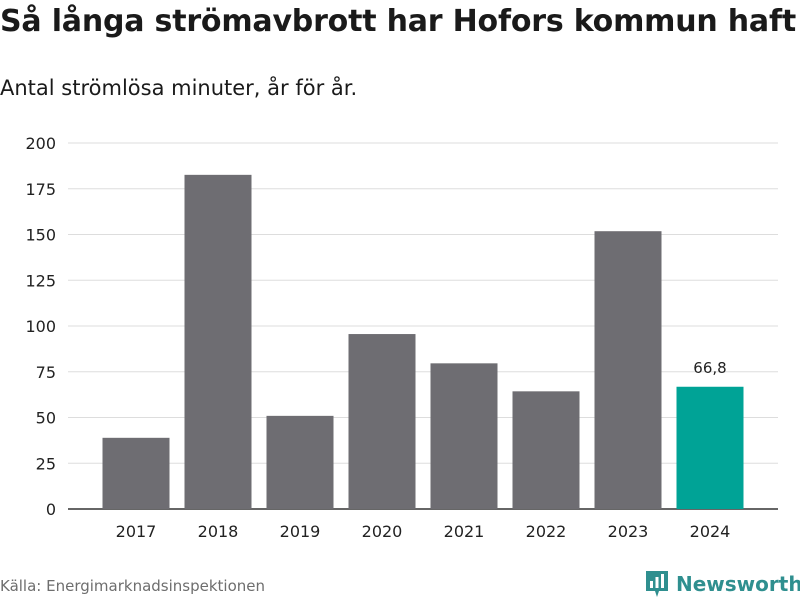 This screenshot has height=600, width=800. What do you see at coordinates (46, 372) in the screenshot?
I see `y-tick-label: 75` at bounding box center [46, 372].